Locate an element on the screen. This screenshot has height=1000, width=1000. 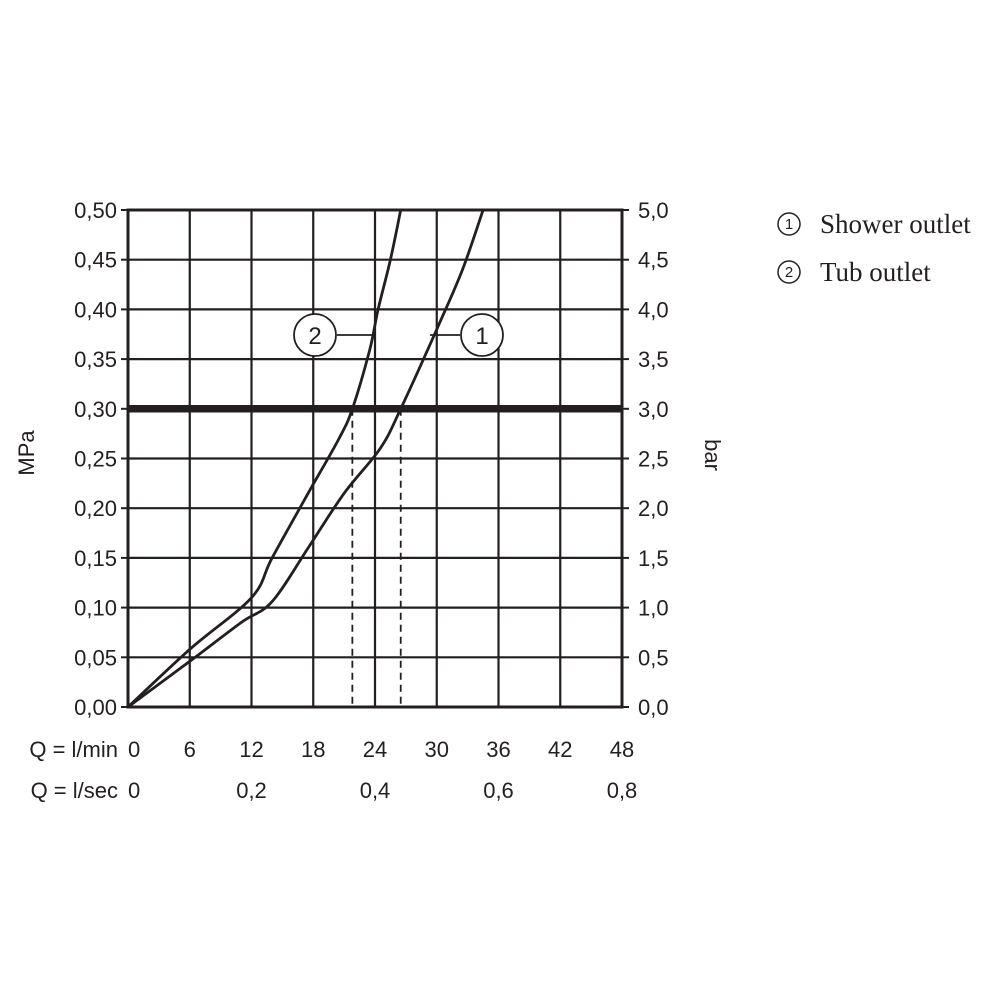
legend-item-tub: 2 Tub outlet is located at coordinates (854, 272).